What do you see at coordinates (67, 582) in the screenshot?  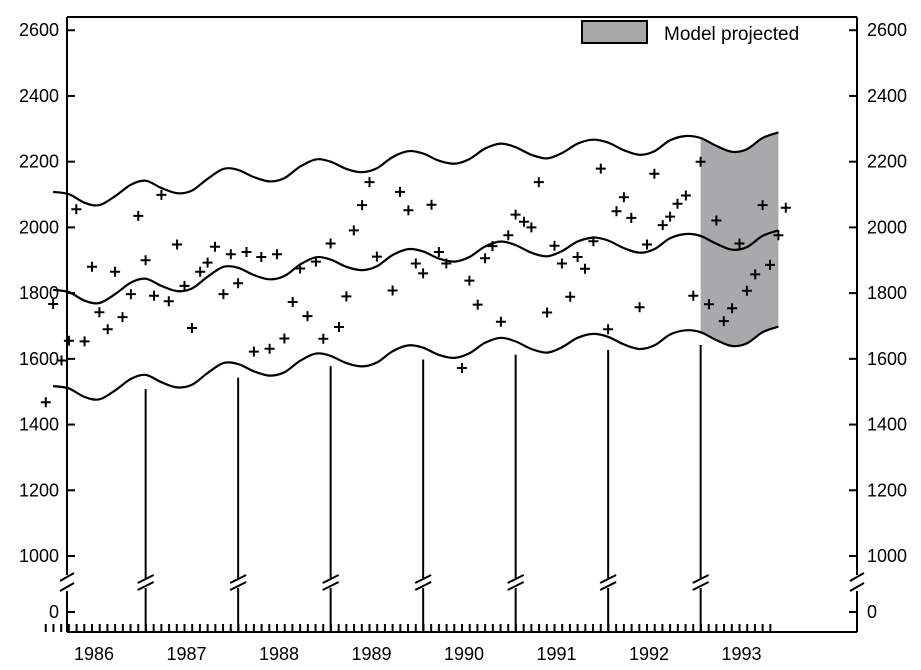 I see `left-axis-break` at bounding box center [67, 582].